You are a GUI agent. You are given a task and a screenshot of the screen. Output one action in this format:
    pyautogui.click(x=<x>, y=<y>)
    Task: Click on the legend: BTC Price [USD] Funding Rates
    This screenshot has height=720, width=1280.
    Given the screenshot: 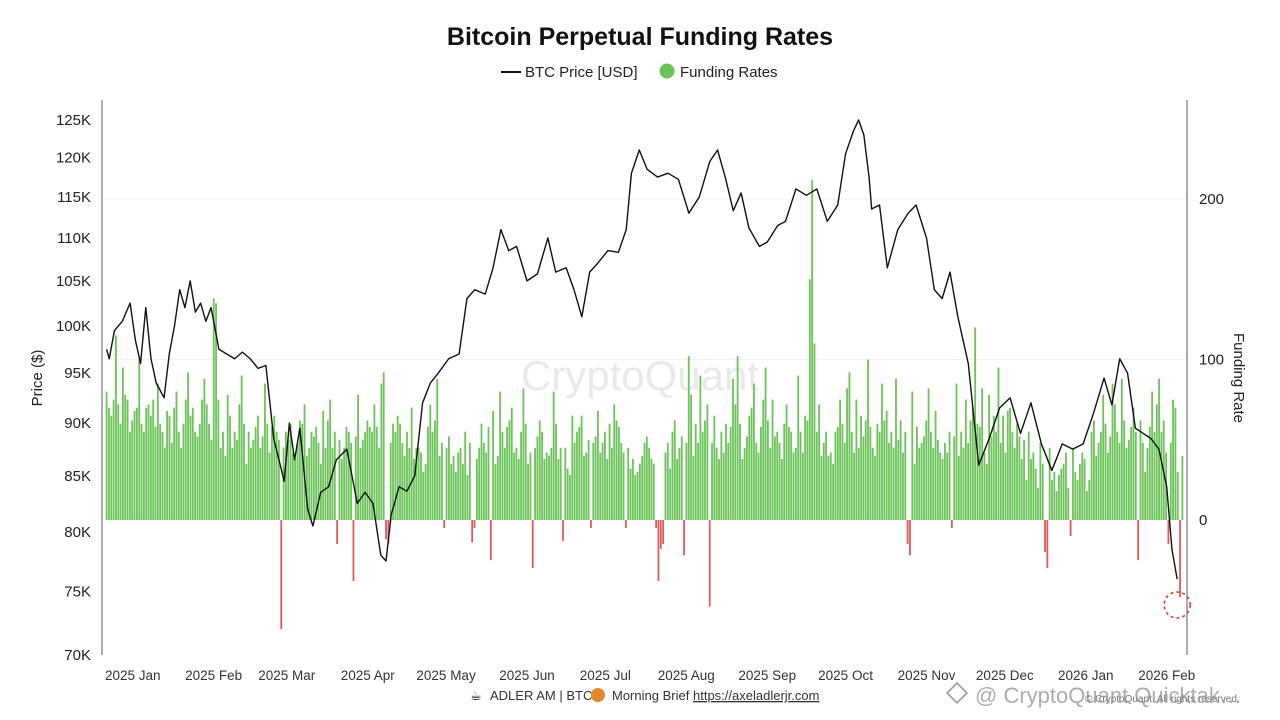 What is the action you would take?
    pyautogui.click(x=639, y=72)
    